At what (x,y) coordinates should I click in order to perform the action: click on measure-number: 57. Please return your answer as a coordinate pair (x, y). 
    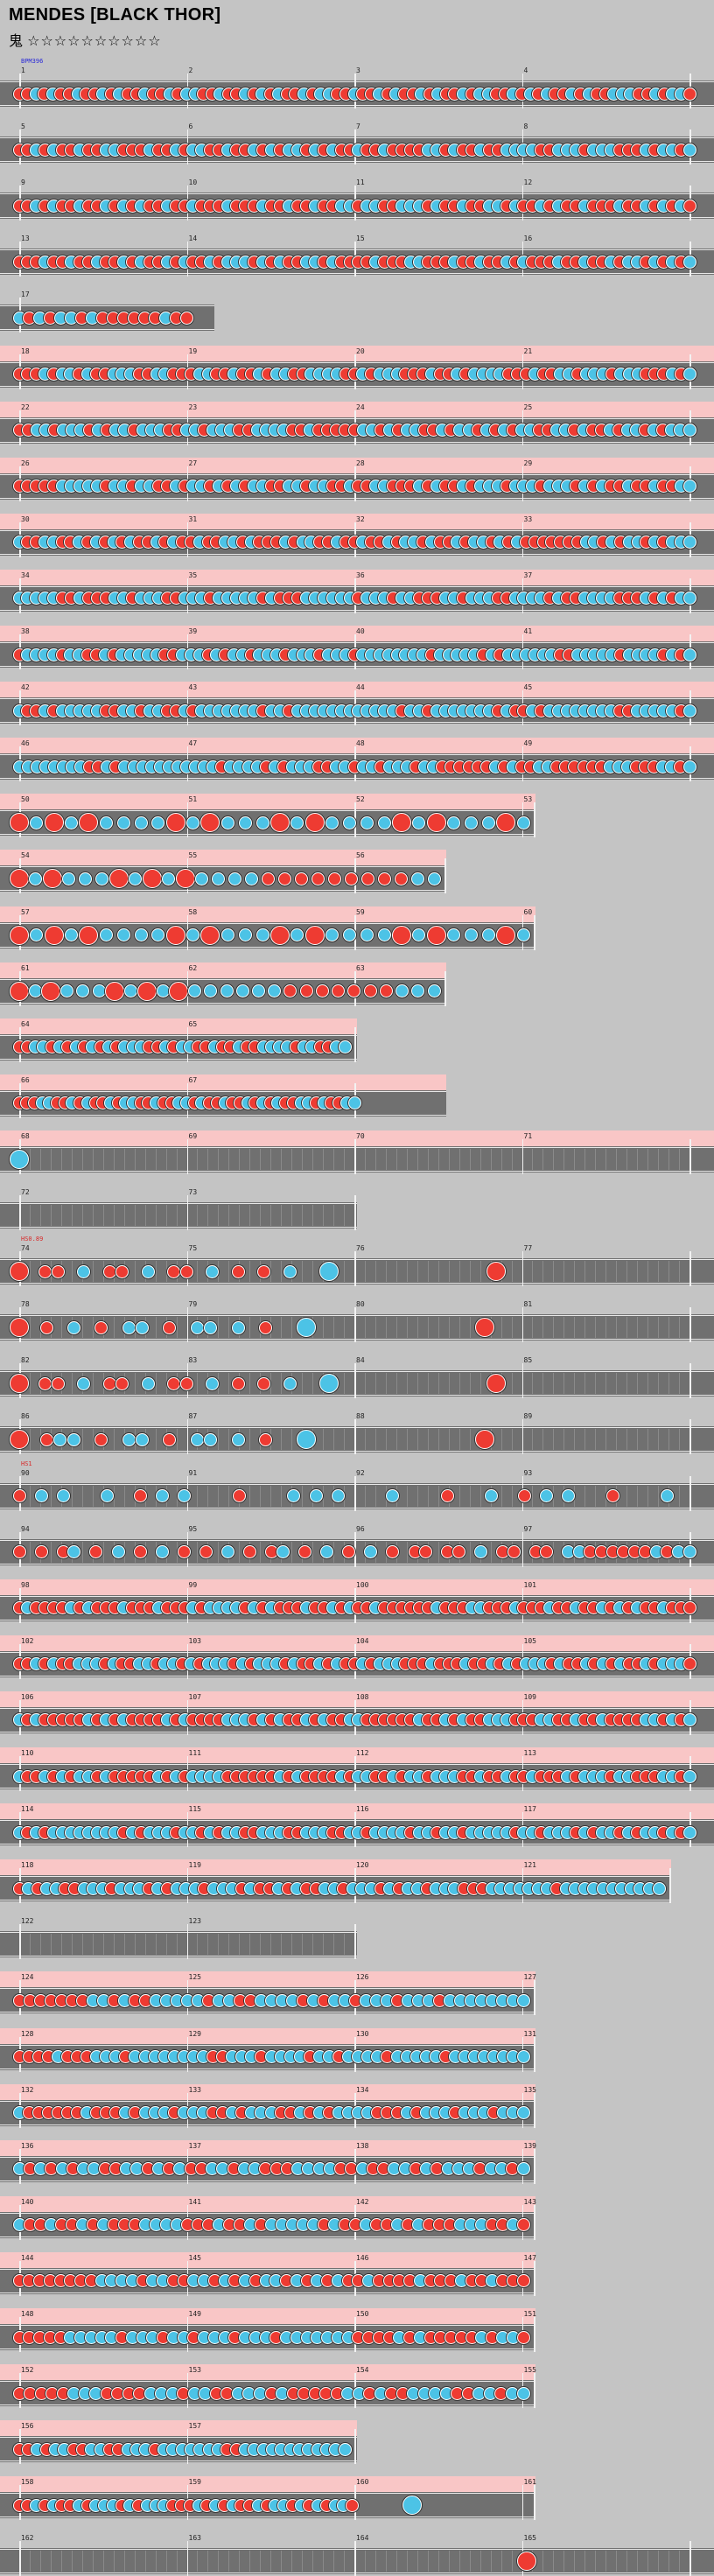
    Looking at the image, I should click on (25, 911).